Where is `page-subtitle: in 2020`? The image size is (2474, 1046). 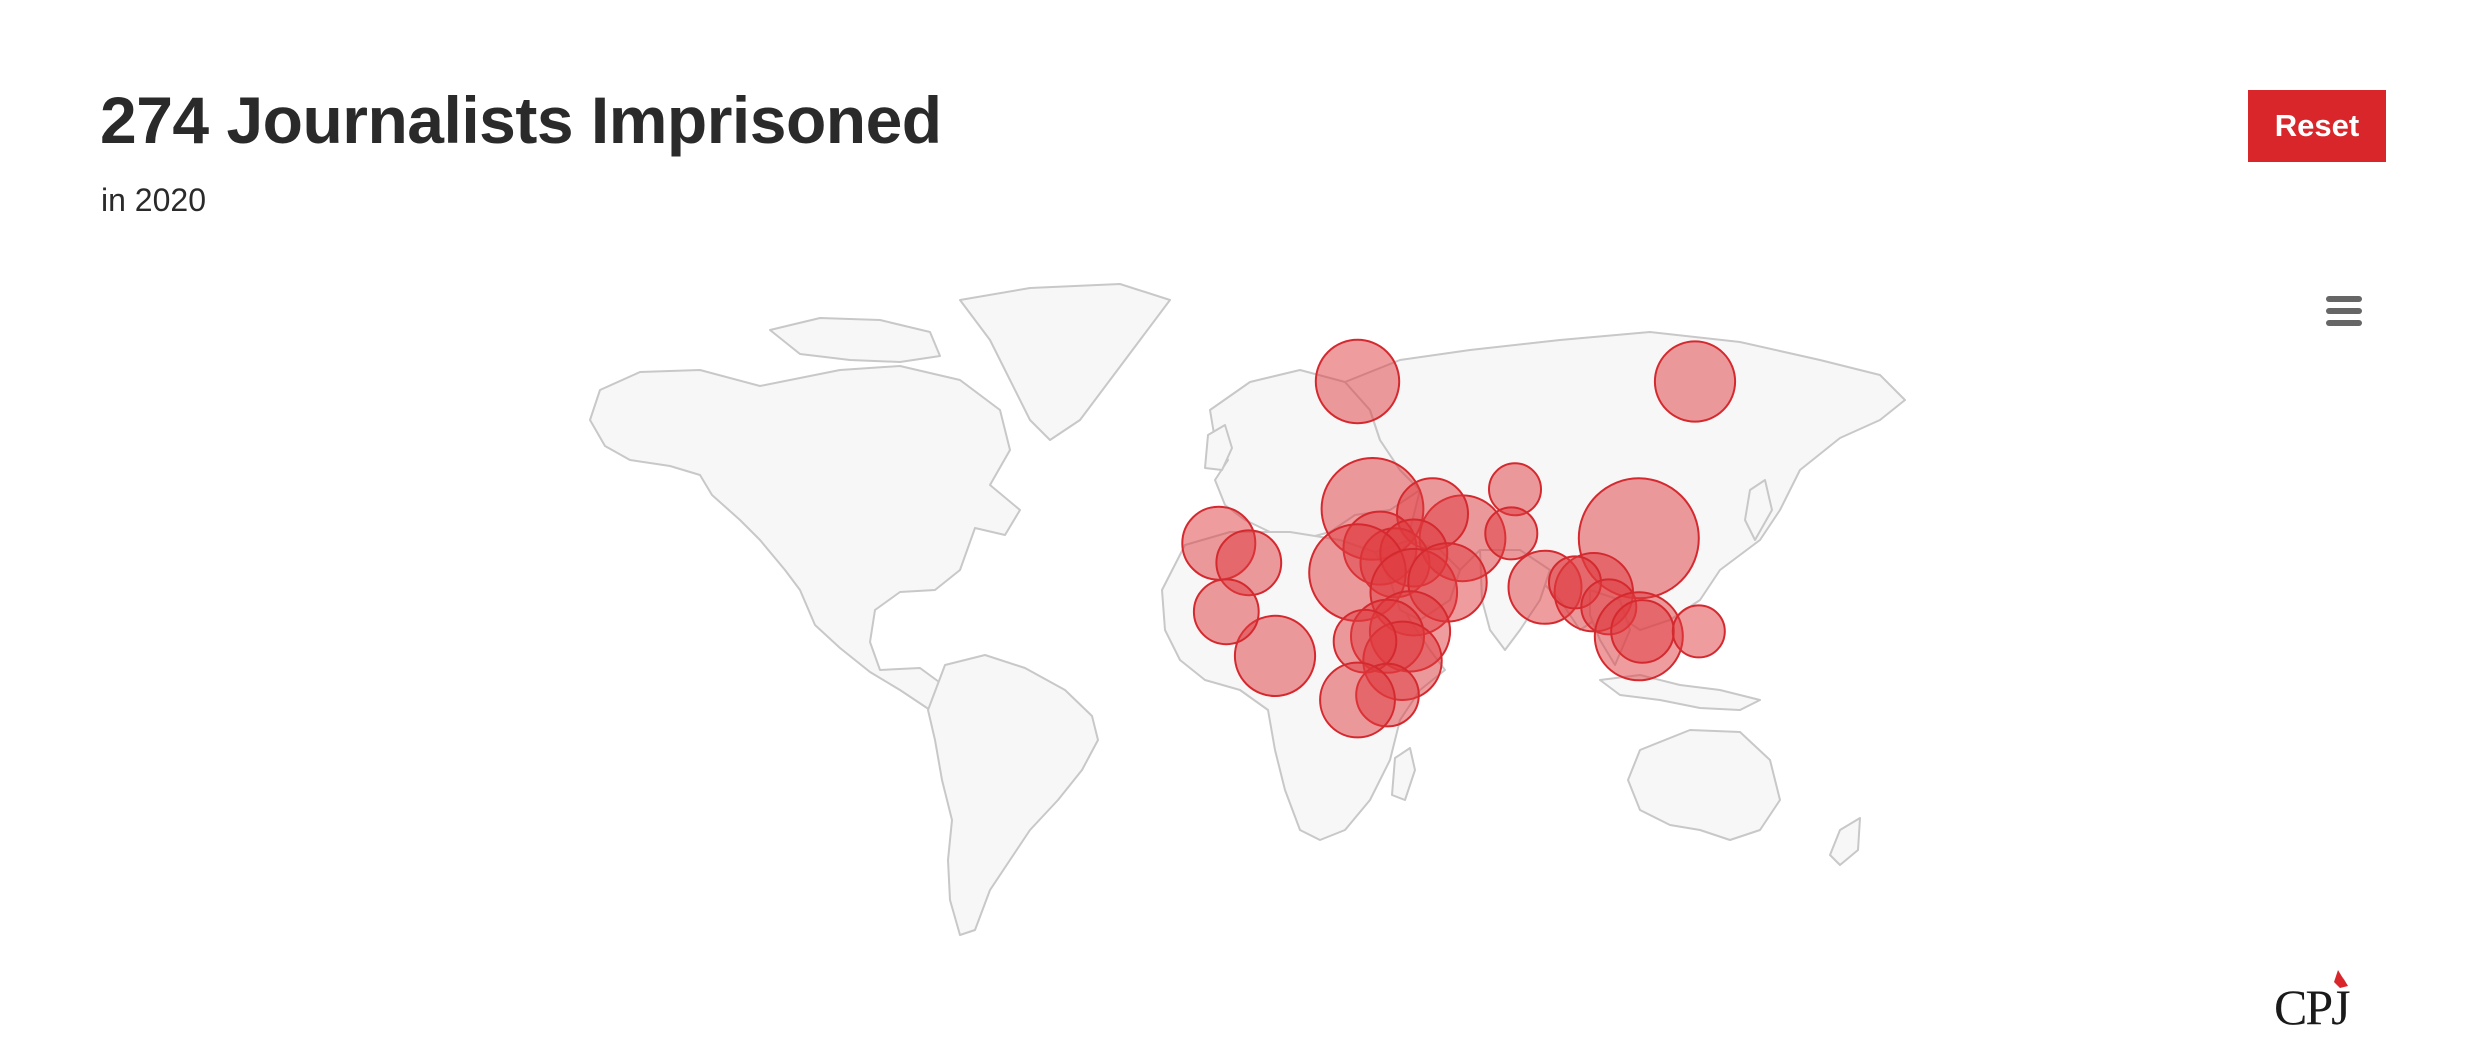 page-subtitle: in 2020 is located at coordinates (153, 200).